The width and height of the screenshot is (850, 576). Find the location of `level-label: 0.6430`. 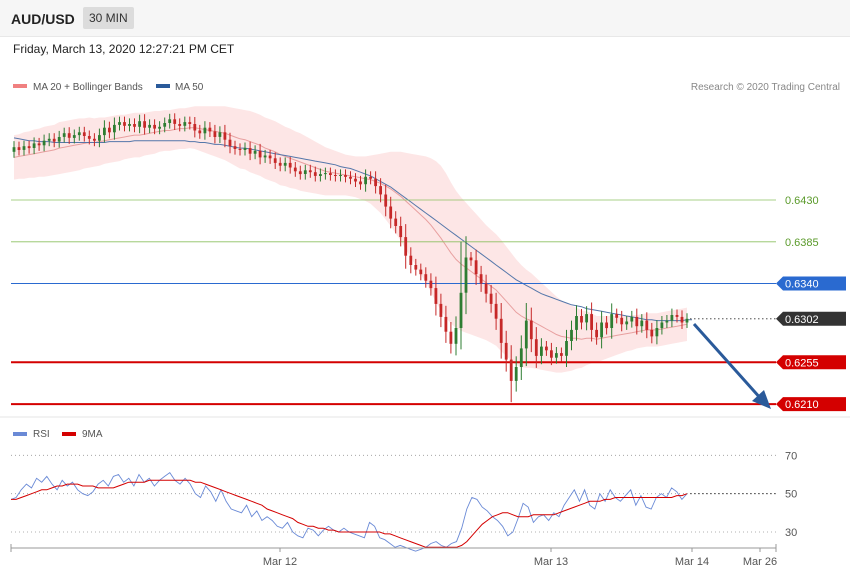

level-label: 0.6430 is located at coordinates (802, 201).